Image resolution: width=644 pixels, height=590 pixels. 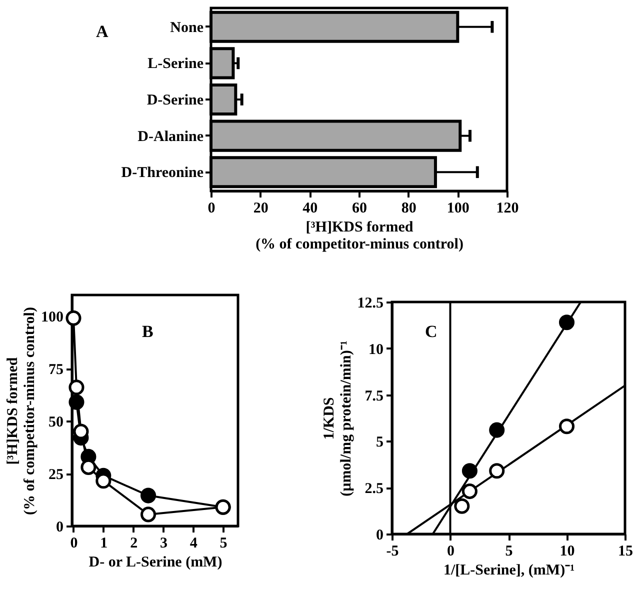 What do you see at coordinates (360, 236) in the screenshot?
I see `x-axis-title: [³H]KDS formed (% of competitor-minus control)` at bounding box center [360, 236].